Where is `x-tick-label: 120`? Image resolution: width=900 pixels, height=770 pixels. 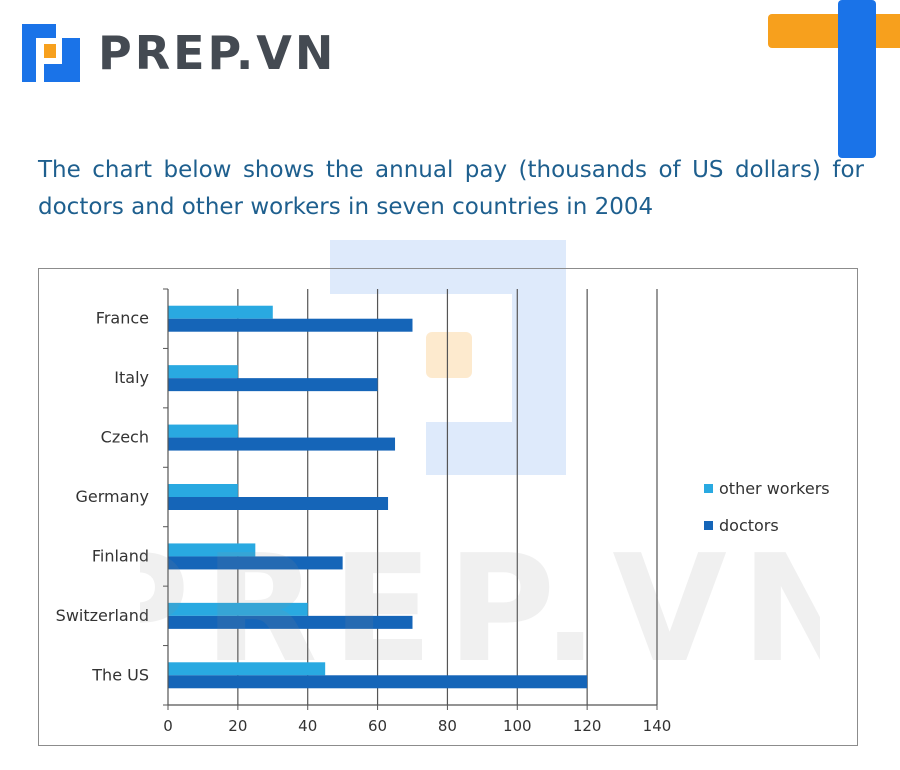 x-tick-label: 120 is located at coordinates (587, 726).